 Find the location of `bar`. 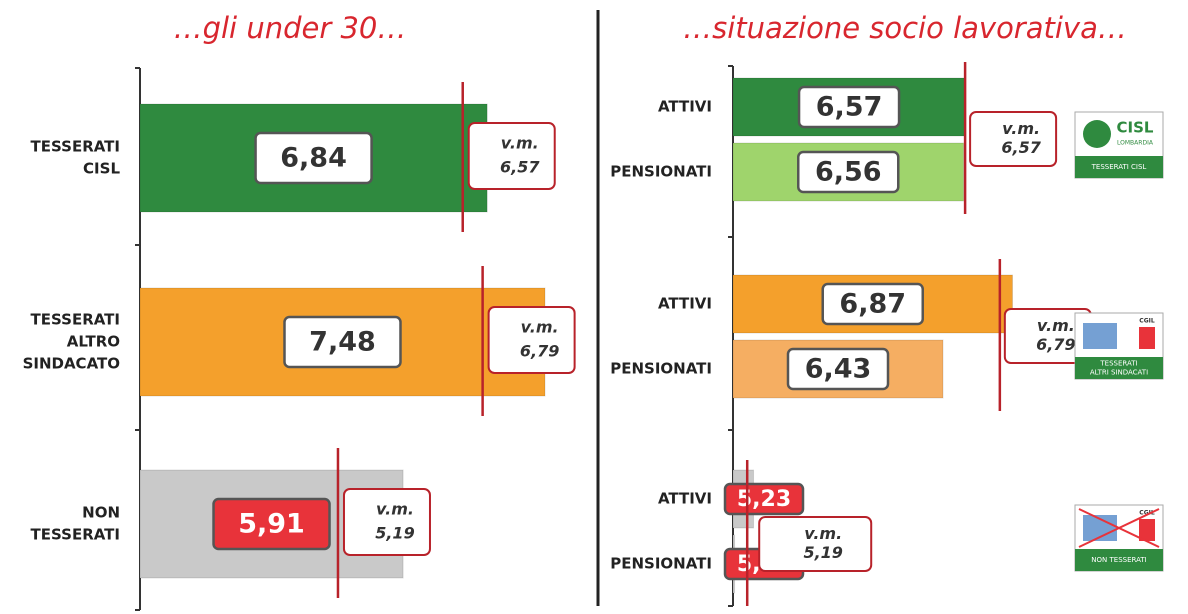

bar is located at coordinates (313, 158).